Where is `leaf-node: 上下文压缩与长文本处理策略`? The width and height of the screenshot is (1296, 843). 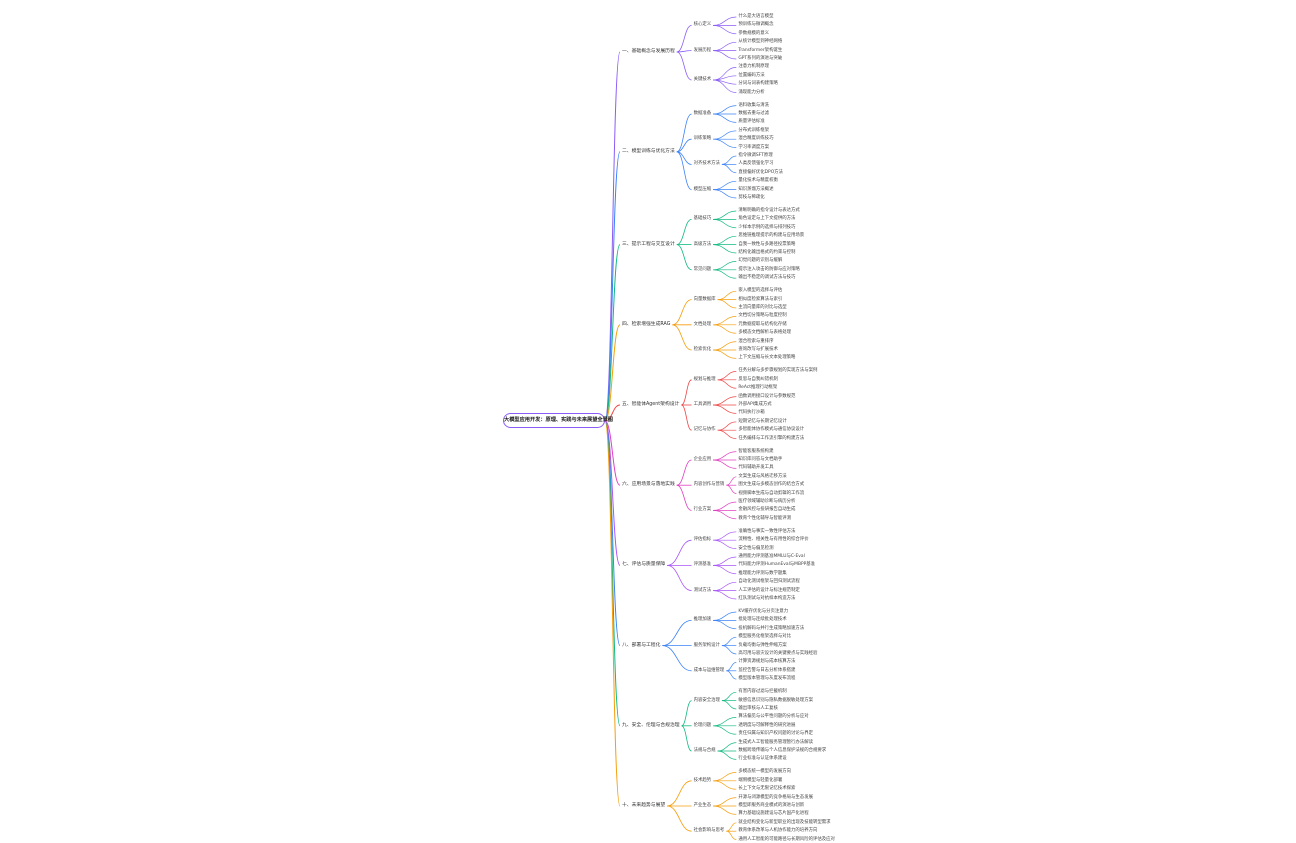
leaf-node: 上下文压缩与长文本处理策略 is located at coordinates (767, 358).